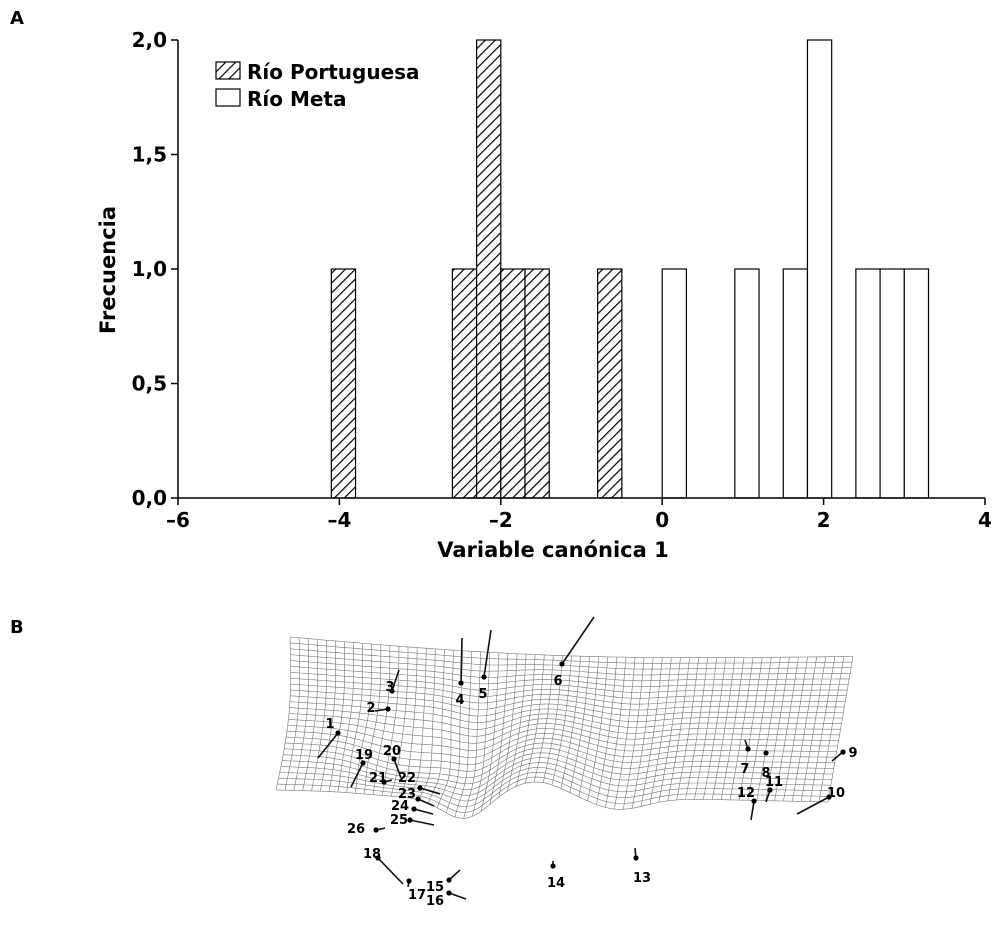 The width and height of the screenshot is (995, 933). I want to click on x-tick-label: –2, so click(501, 520).